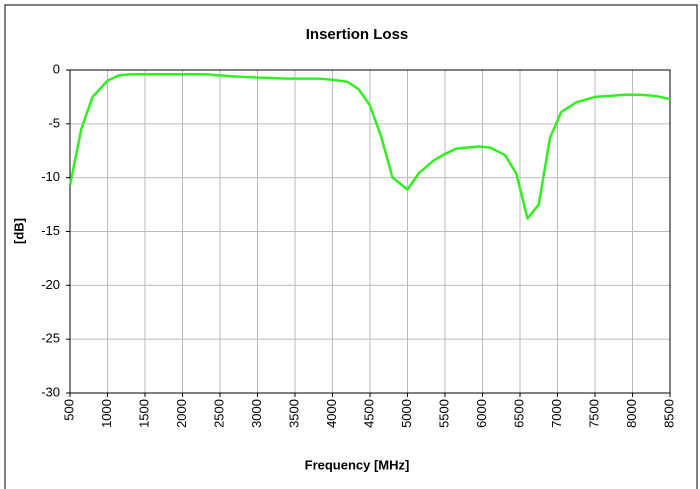  I want to click on x-tick-label: 5000, so click(406, 413).